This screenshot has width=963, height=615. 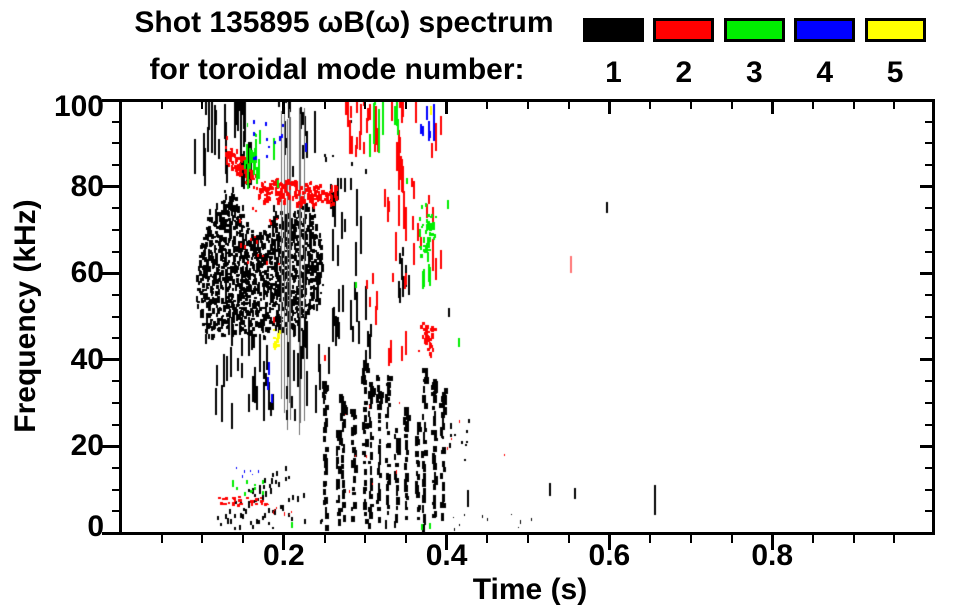 I want to click on chart-title-line2: for toroidal mode number:, so click(x=337, y=69).